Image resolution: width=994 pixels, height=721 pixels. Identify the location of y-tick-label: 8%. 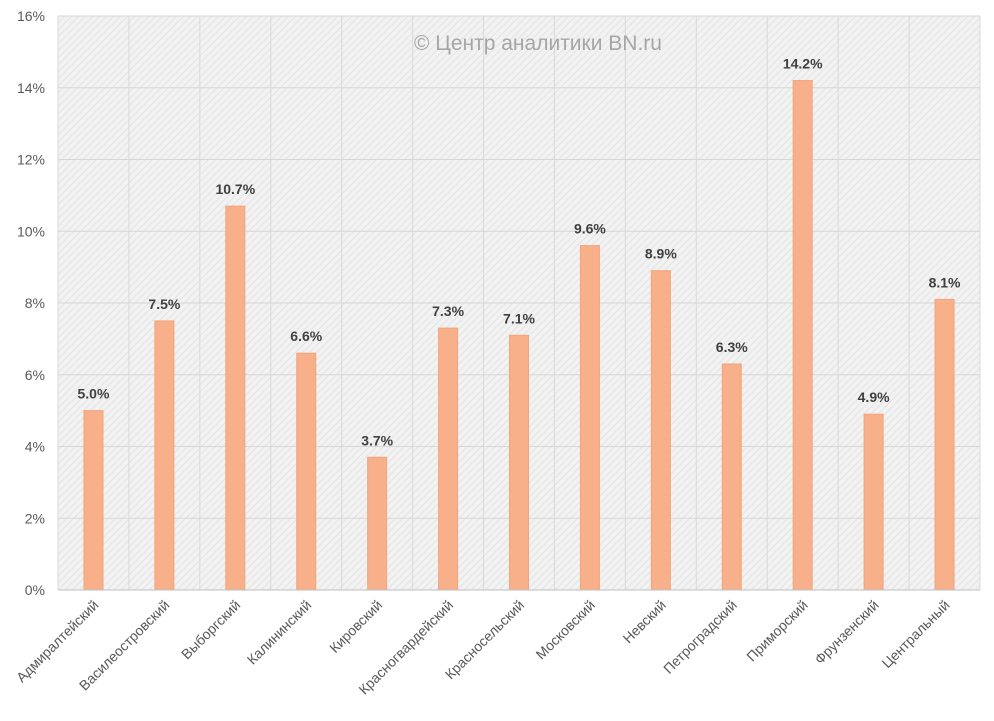
(35, 303).